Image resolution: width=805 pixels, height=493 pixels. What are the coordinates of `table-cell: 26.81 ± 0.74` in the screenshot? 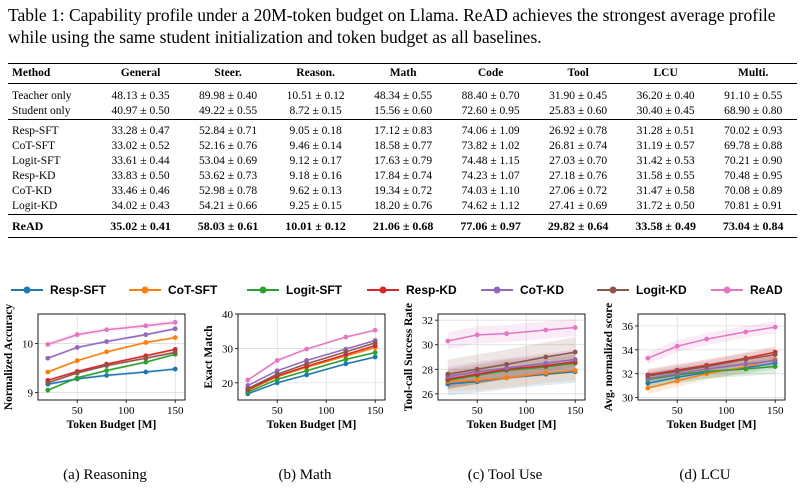 It's located at (578, 146).